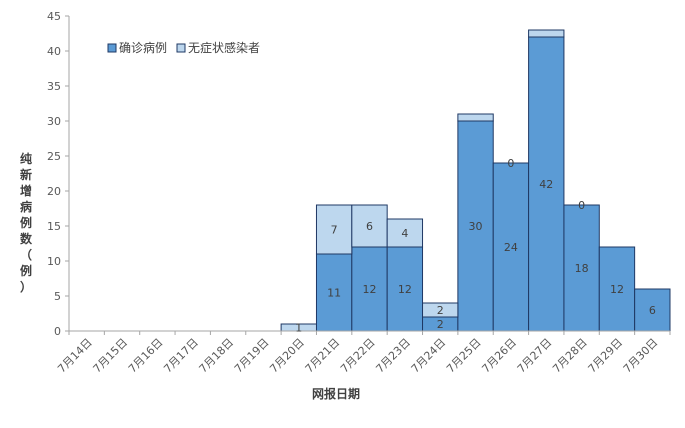  I want to click on y-tick-label: 15, so click(54, 226).